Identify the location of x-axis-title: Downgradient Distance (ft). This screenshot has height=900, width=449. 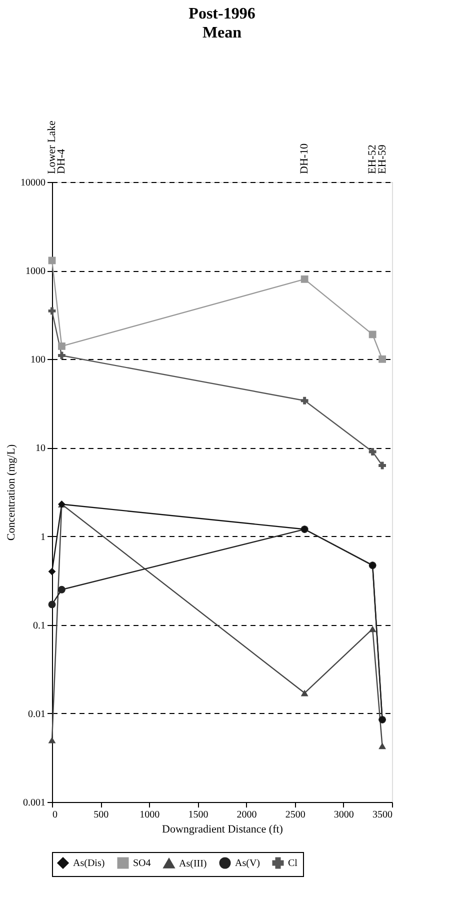
(223, 830).